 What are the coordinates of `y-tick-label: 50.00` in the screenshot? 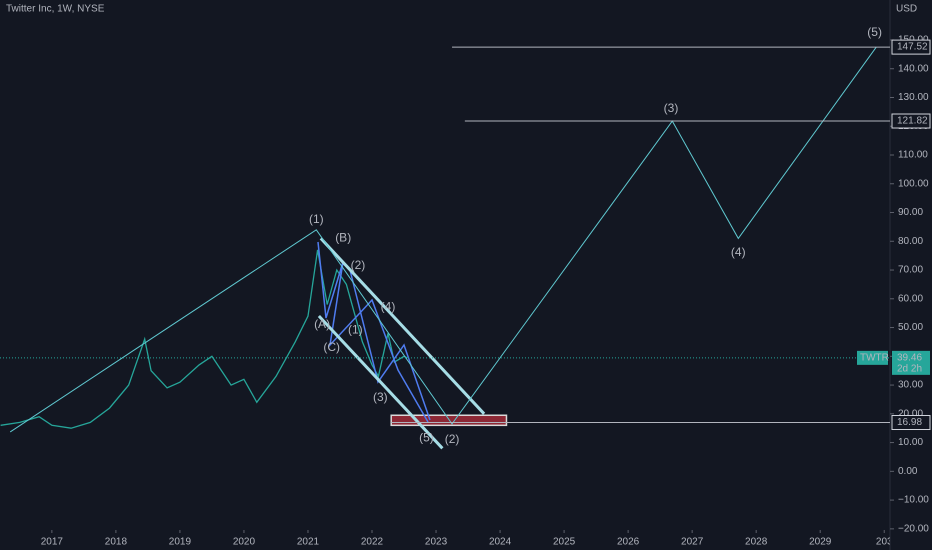 It's located at (910, 327).